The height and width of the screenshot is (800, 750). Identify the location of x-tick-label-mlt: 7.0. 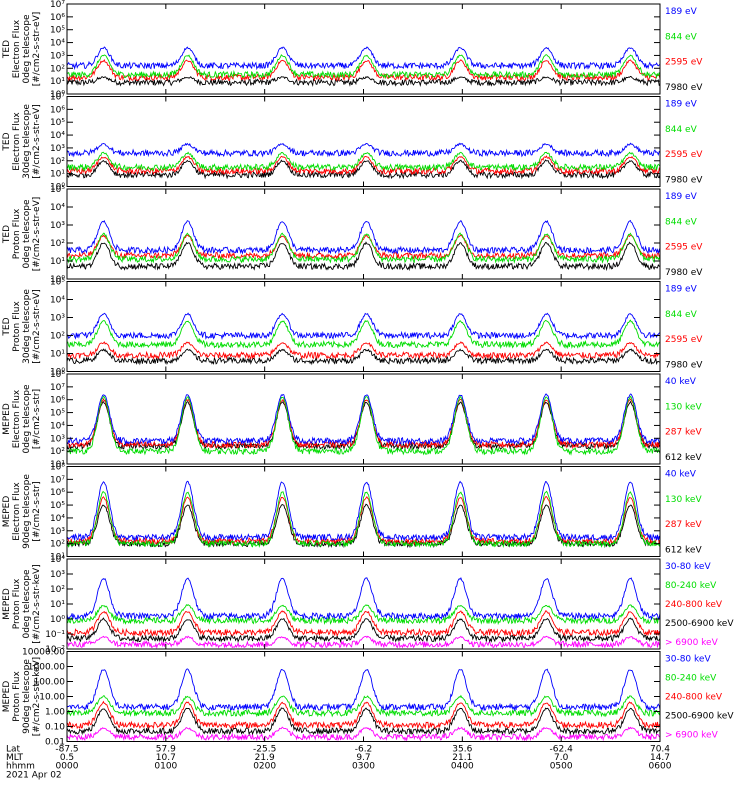
(561, 758).